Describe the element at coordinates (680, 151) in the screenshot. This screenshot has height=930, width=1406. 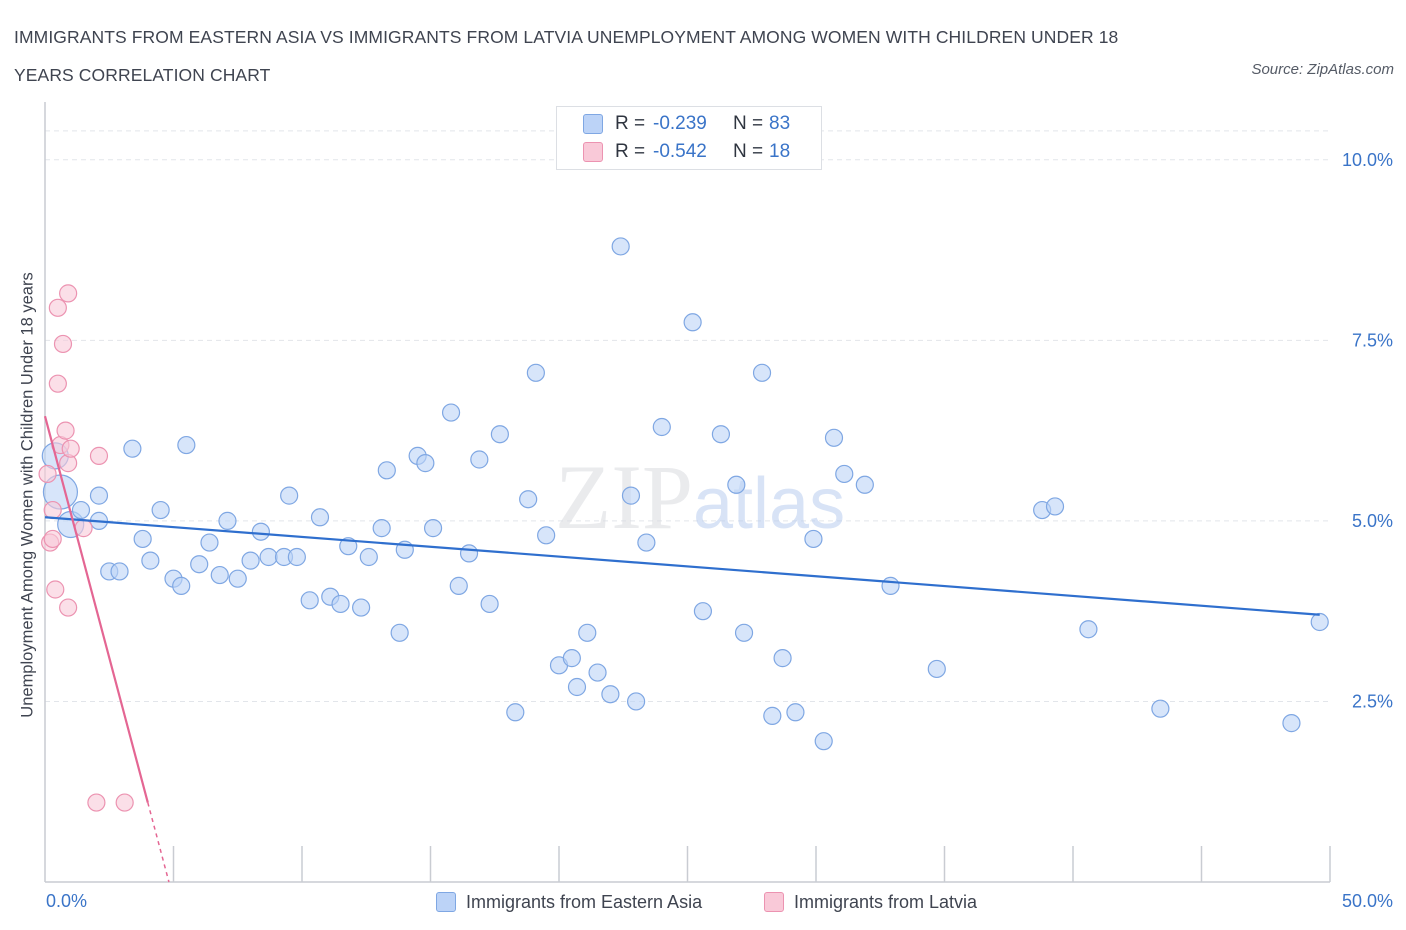
I see `r-value: -0.542` at that location.